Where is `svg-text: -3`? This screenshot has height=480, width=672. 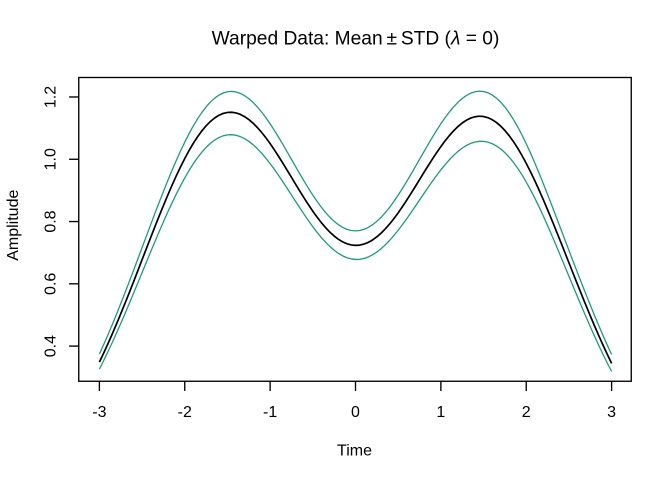
svg-text: -3 is located at coordinates (99, 412).